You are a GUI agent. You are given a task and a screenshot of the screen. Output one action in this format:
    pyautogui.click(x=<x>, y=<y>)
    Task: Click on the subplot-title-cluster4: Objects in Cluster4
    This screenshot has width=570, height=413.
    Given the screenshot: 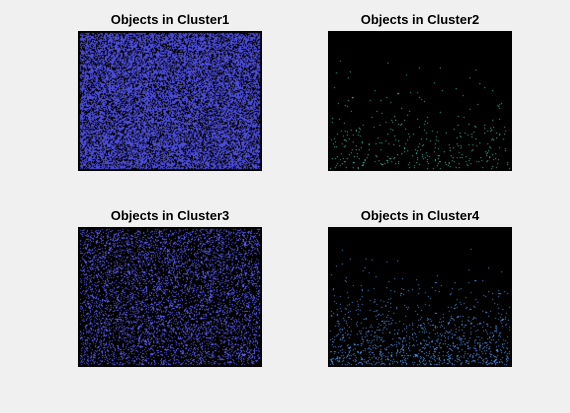 What is the action you would take?
    pyautogui.click(x=420, y=215)
    